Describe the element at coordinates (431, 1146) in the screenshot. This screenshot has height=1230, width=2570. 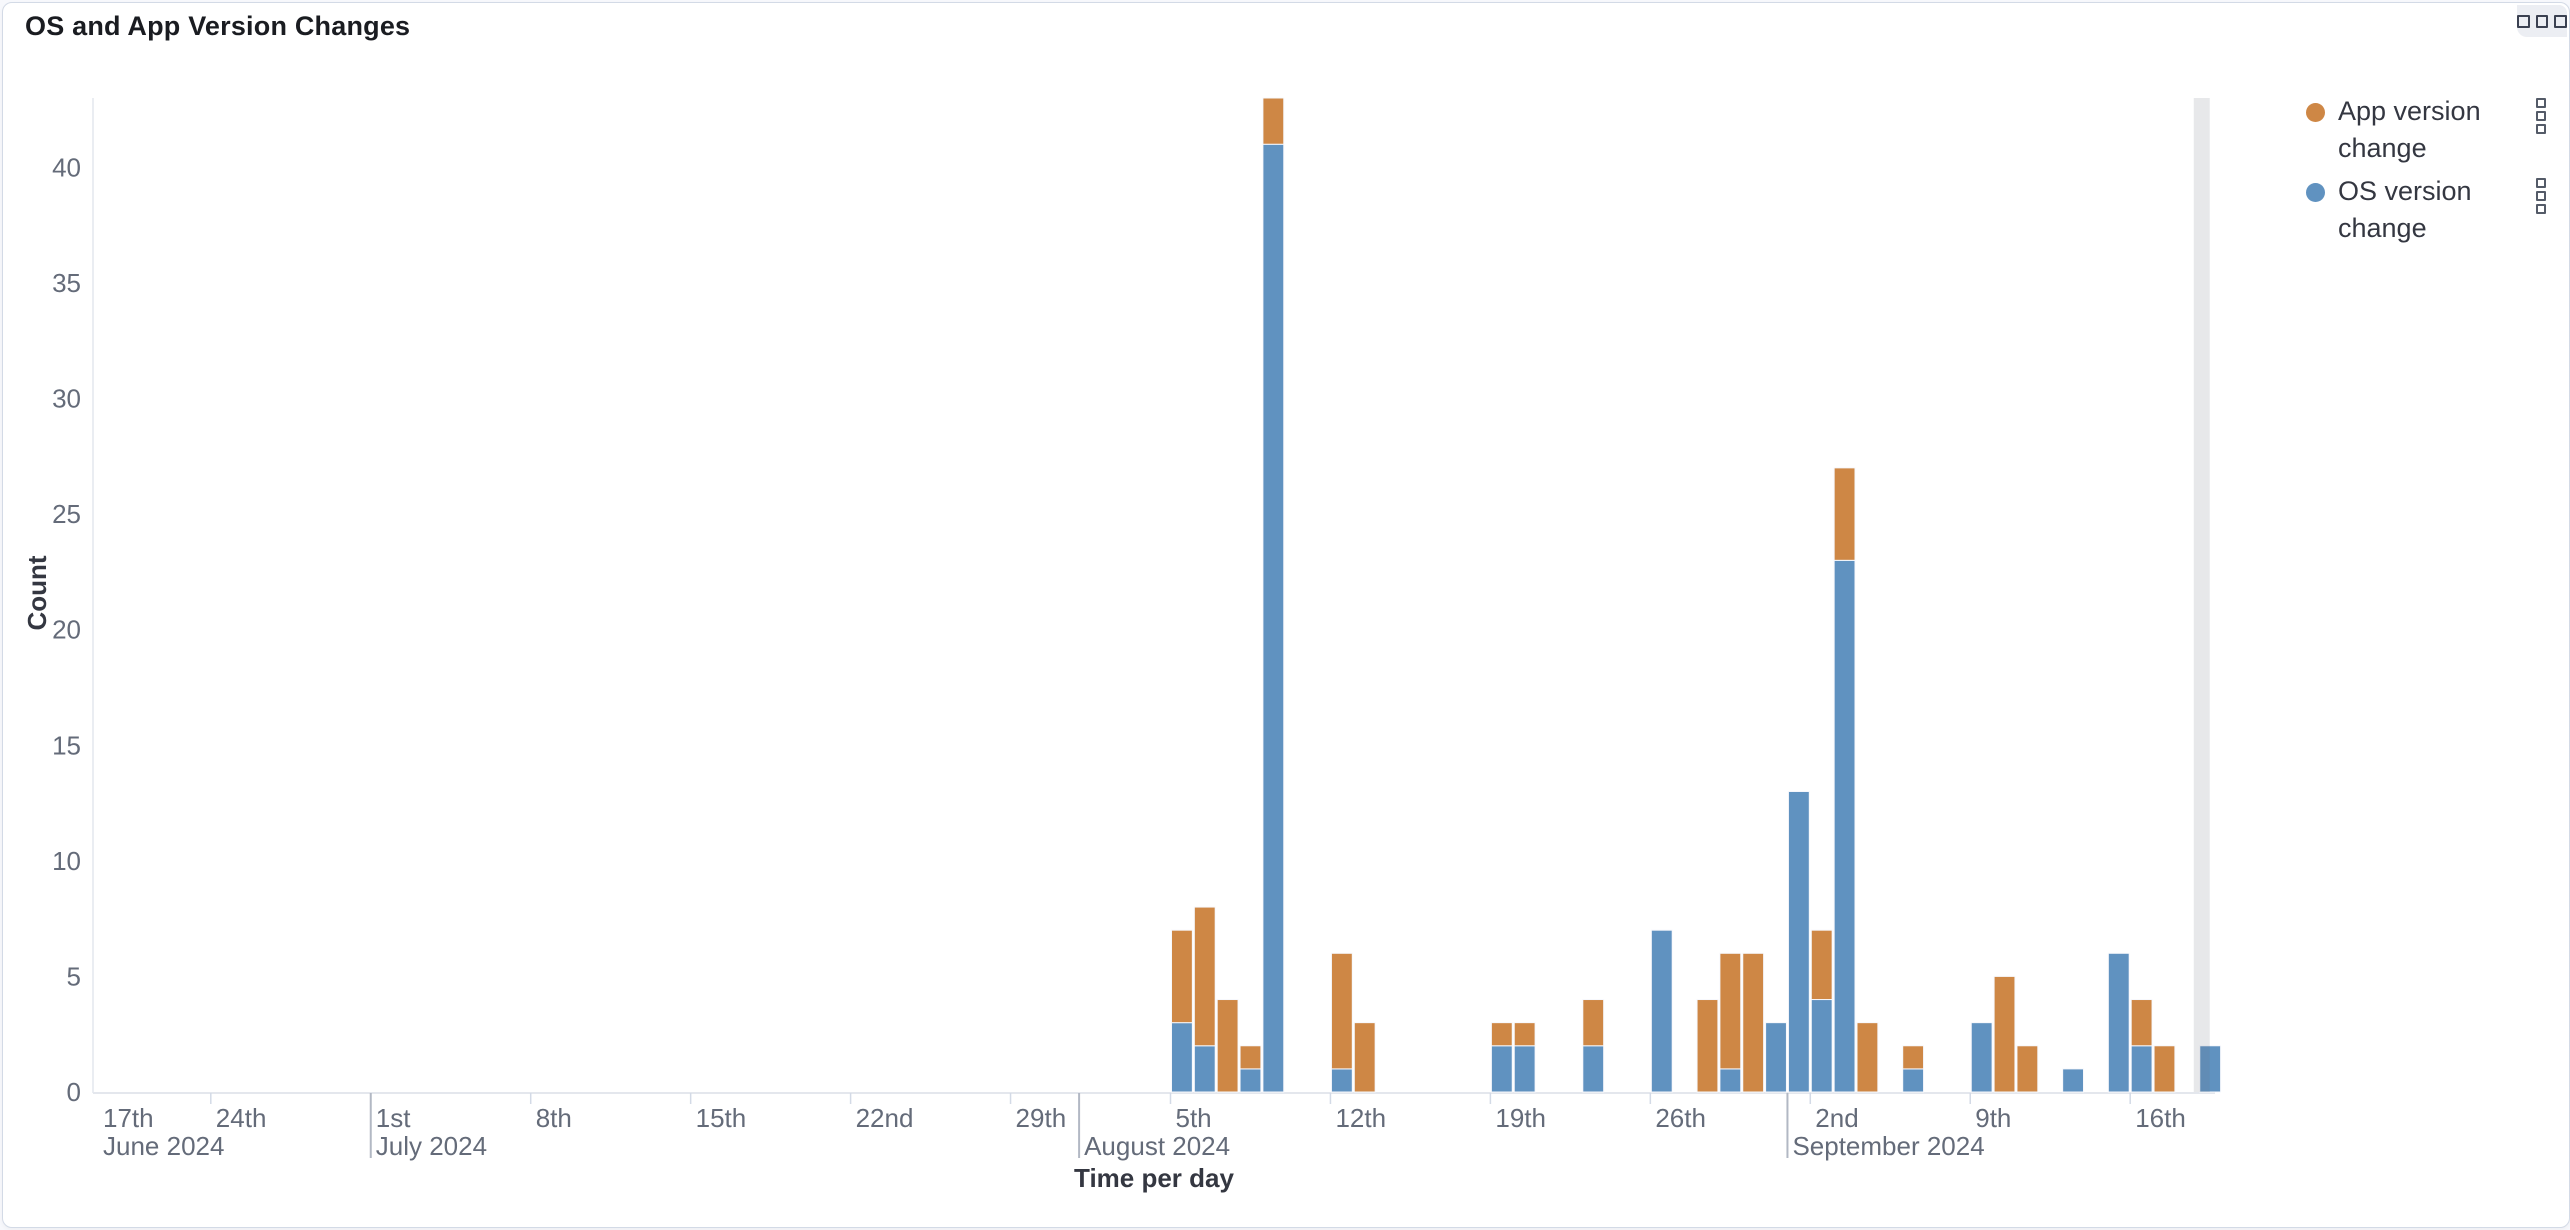
I see `x-tick-month-label: July 2024` at that location.